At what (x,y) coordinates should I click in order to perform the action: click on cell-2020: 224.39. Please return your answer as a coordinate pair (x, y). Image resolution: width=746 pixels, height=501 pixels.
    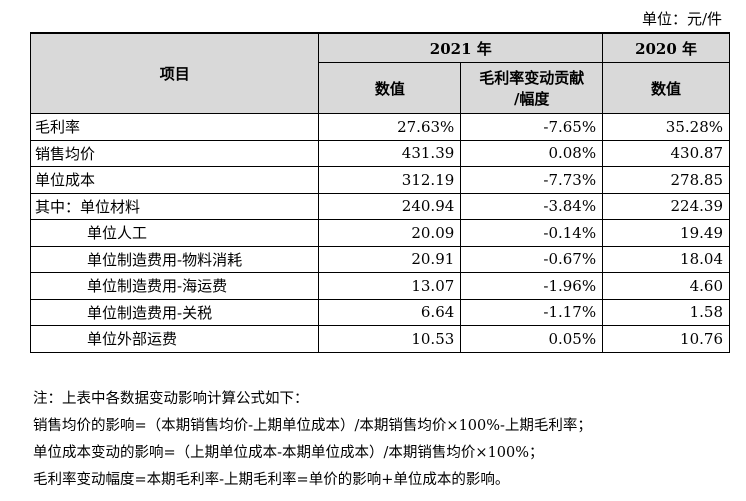
    Looking at the image, I should click on (666, 206).